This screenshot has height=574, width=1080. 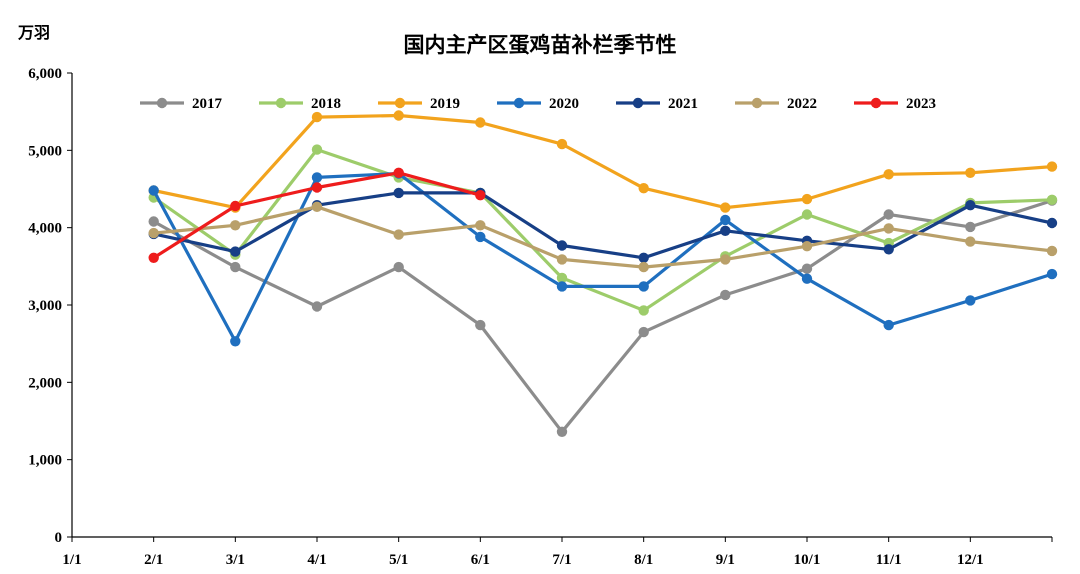 I want to click on x-tick-label: 11/1, so click(x=889, y=560).